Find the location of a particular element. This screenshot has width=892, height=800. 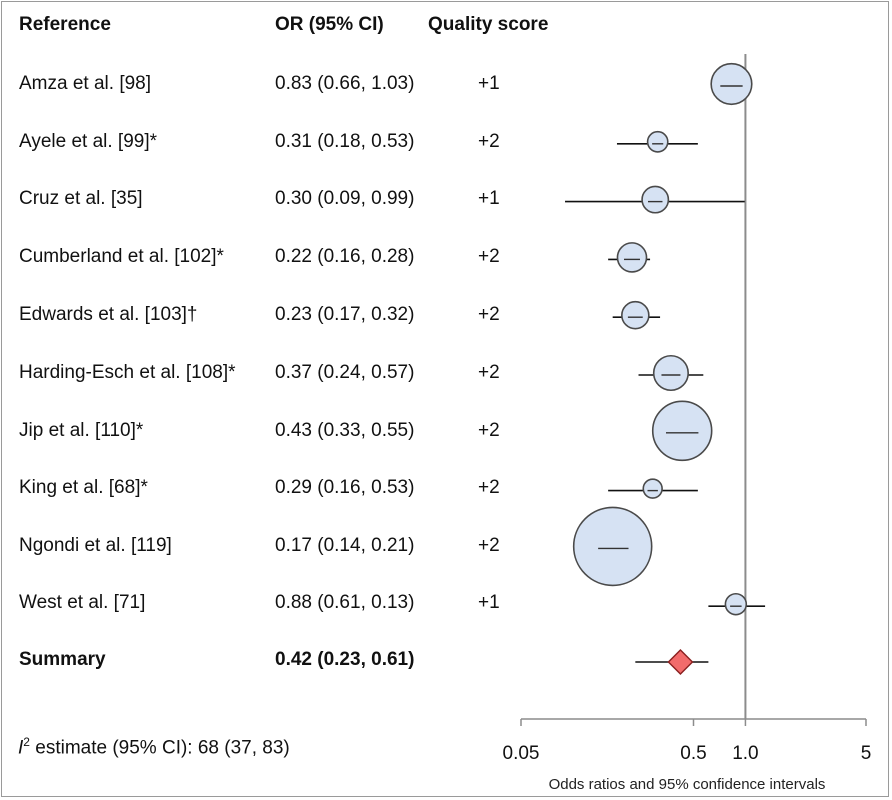

row-or: 0.88 (0.61, 0.13) is located at coordinates (345, 602).